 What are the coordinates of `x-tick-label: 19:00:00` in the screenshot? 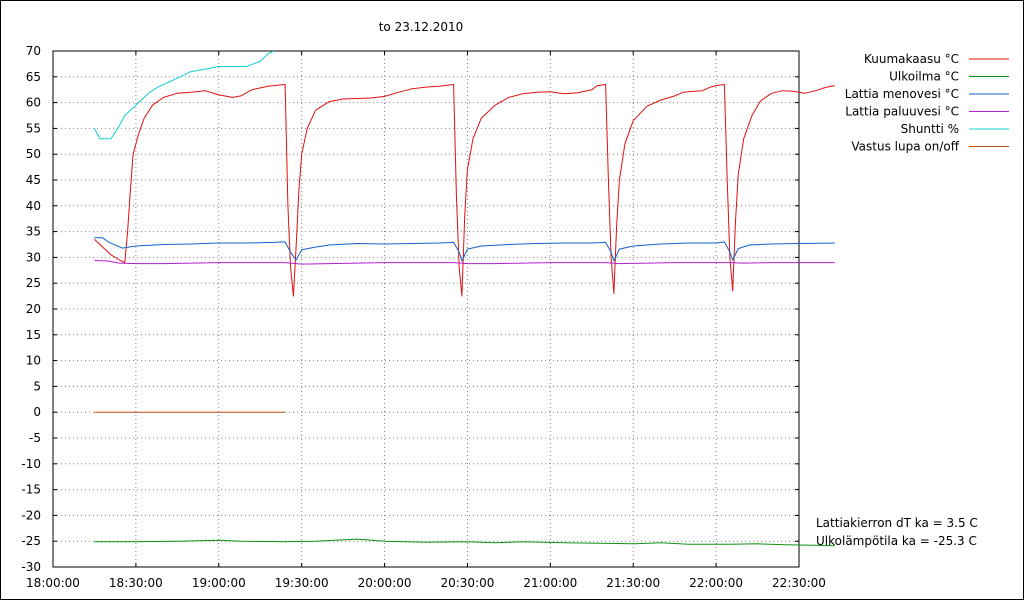 It's located at (219, 583).